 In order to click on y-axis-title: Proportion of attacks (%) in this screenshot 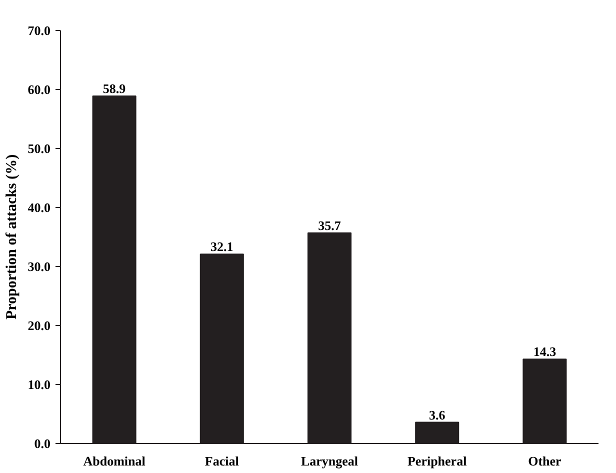, I will do `click(12, 237)`.